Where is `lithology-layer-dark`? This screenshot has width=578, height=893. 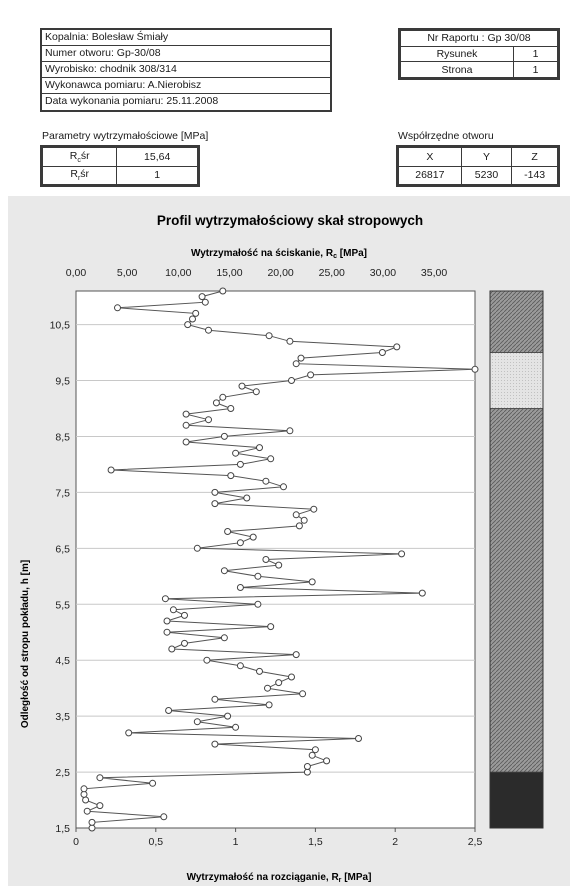 lithology-layer-dark is located at coordinates (516, 800).